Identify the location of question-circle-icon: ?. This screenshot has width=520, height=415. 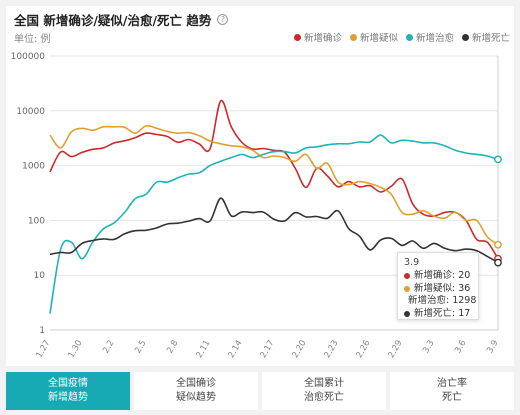
(223, 19).